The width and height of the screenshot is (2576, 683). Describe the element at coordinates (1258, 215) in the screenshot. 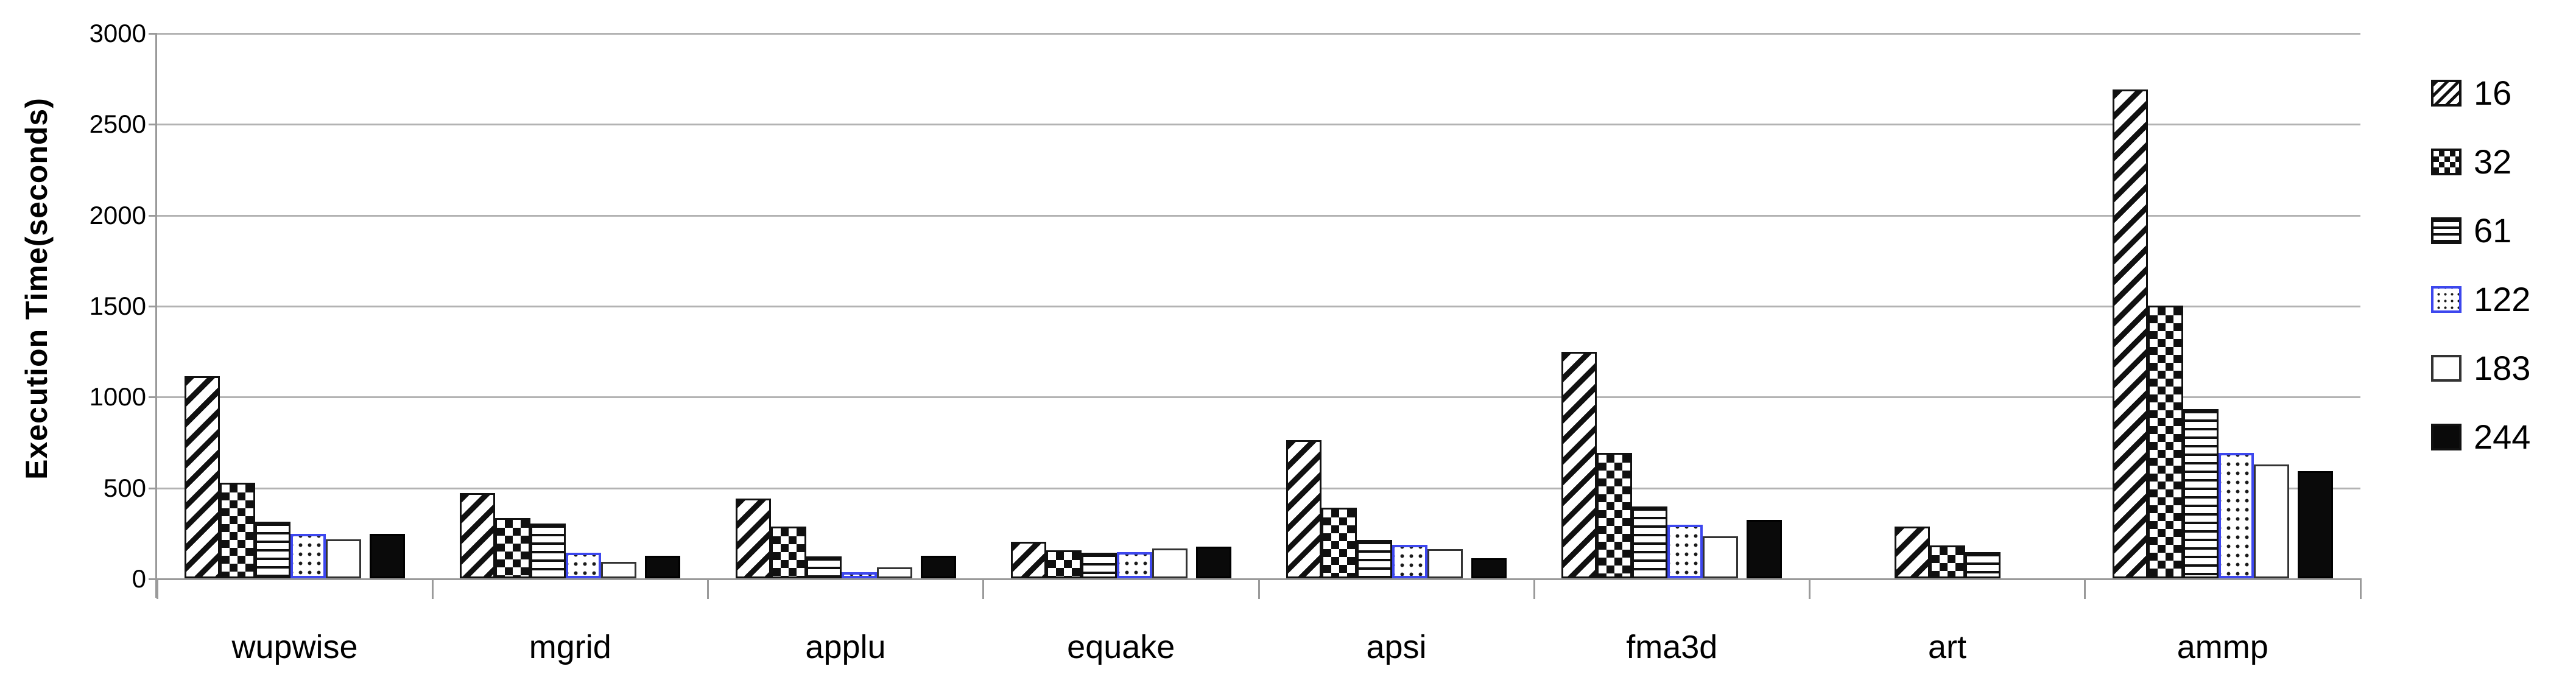

I see `gridline-2000` at that location.